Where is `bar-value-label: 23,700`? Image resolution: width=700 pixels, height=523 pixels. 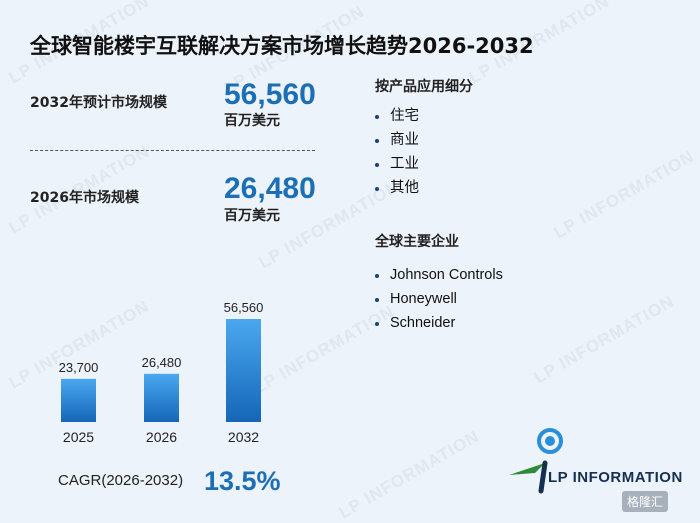 bar-value-label: 23,700 is located at coordinates (79, 367).